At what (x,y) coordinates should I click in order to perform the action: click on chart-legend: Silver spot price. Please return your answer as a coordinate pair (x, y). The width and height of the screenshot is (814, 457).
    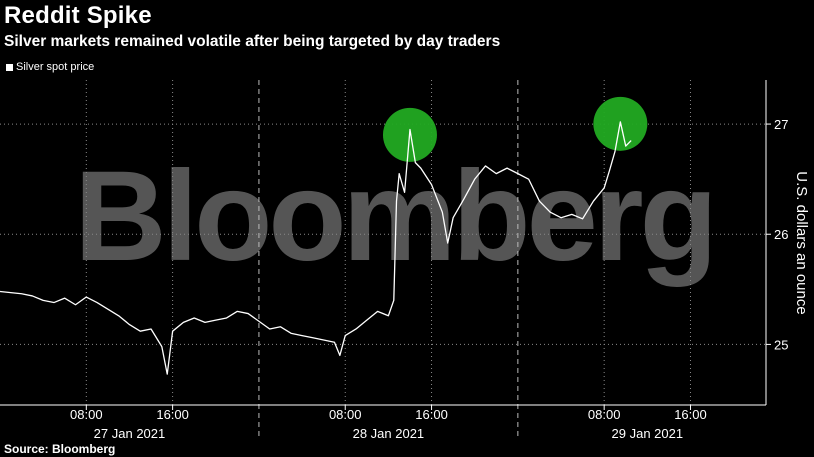
    Looking at the image, I should click on (50, 67).